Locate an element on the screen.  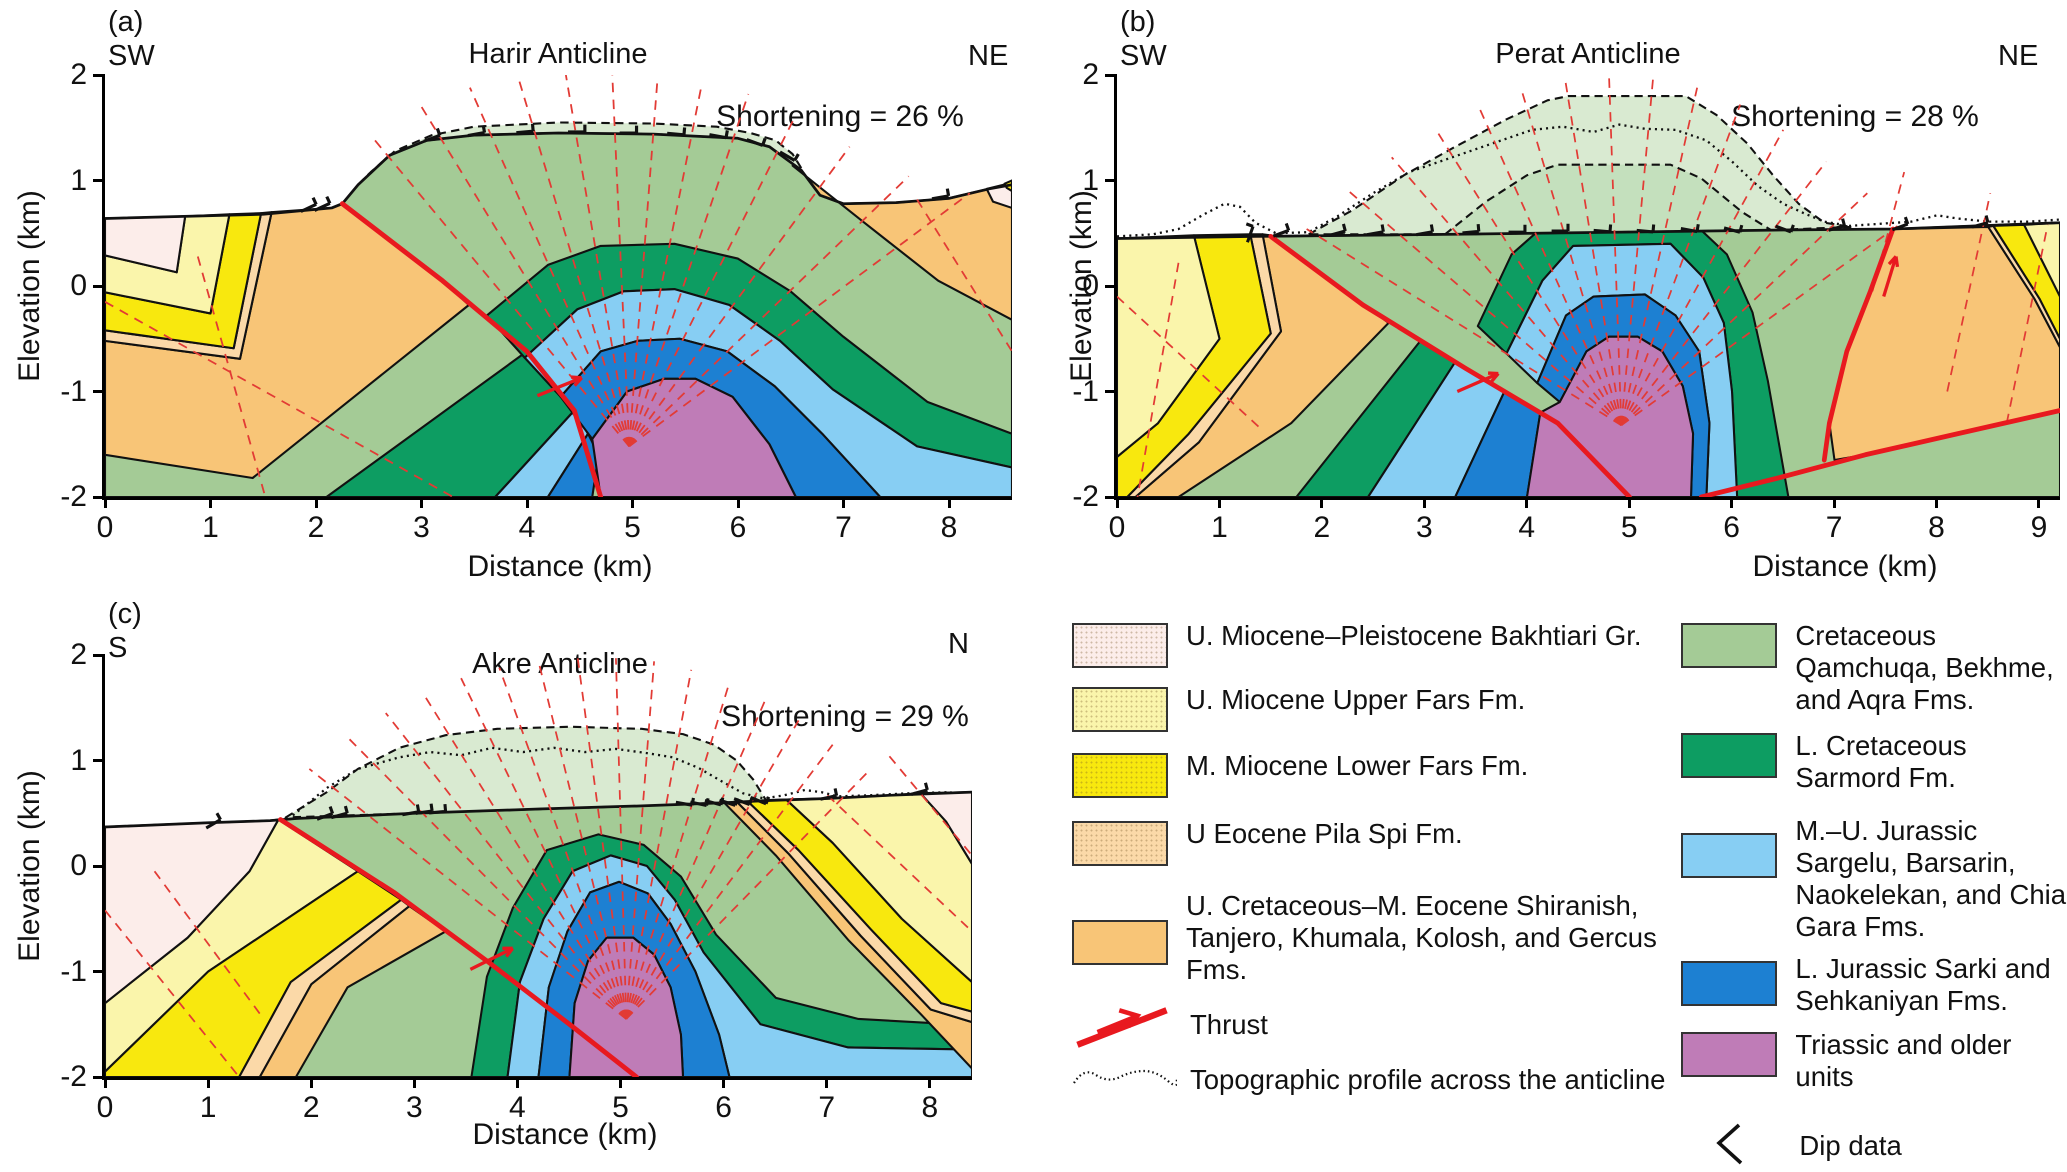
dip-data-ticks-c is located at coordinates (567, 806).